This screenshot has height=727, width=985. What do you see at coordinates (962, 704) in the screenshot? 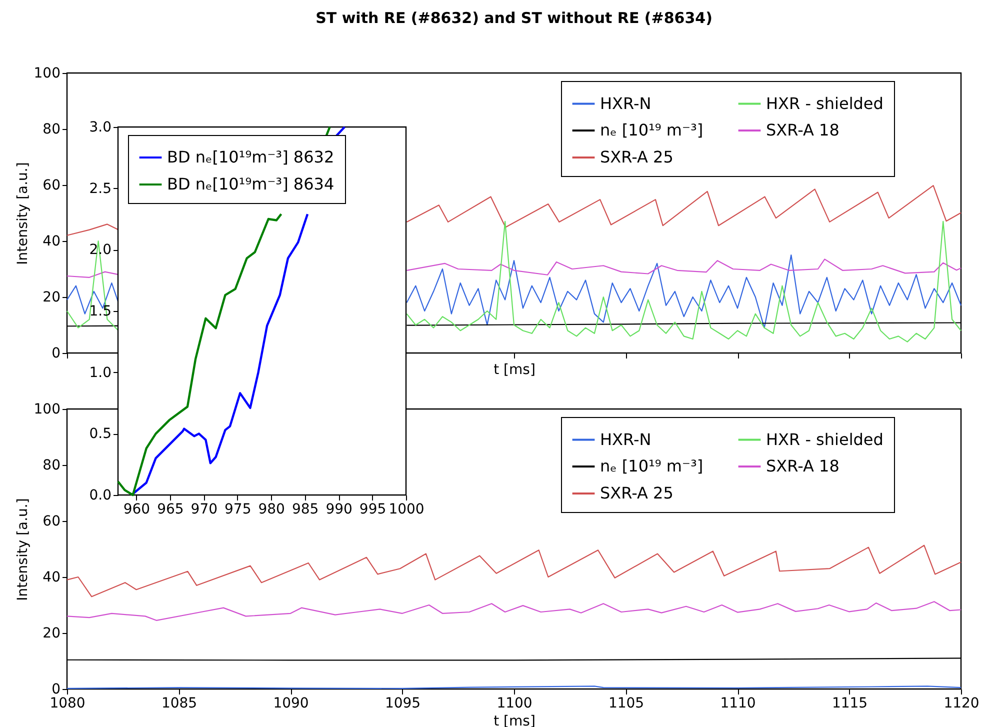
I see `x-tick-label: 1120` at bounding box center [962, 704].